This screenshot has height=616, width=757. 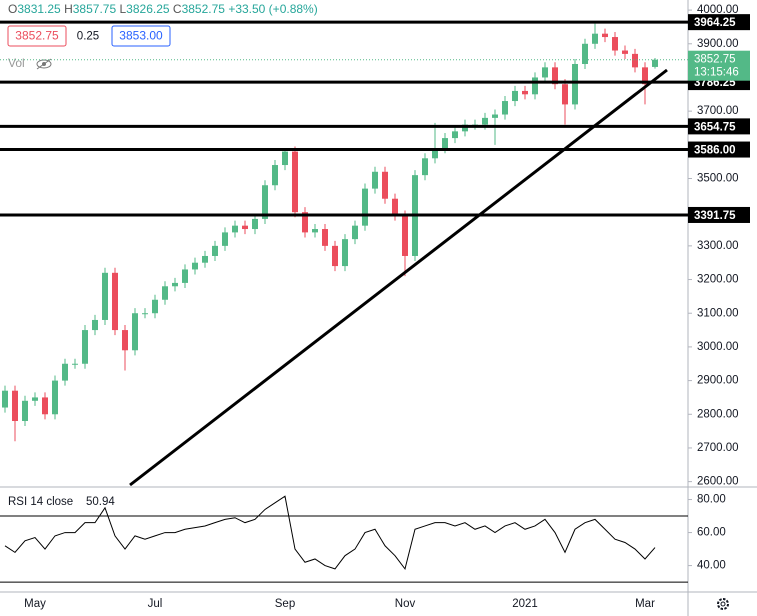 I want to click on current-price-box, so click(x=719, y=65).